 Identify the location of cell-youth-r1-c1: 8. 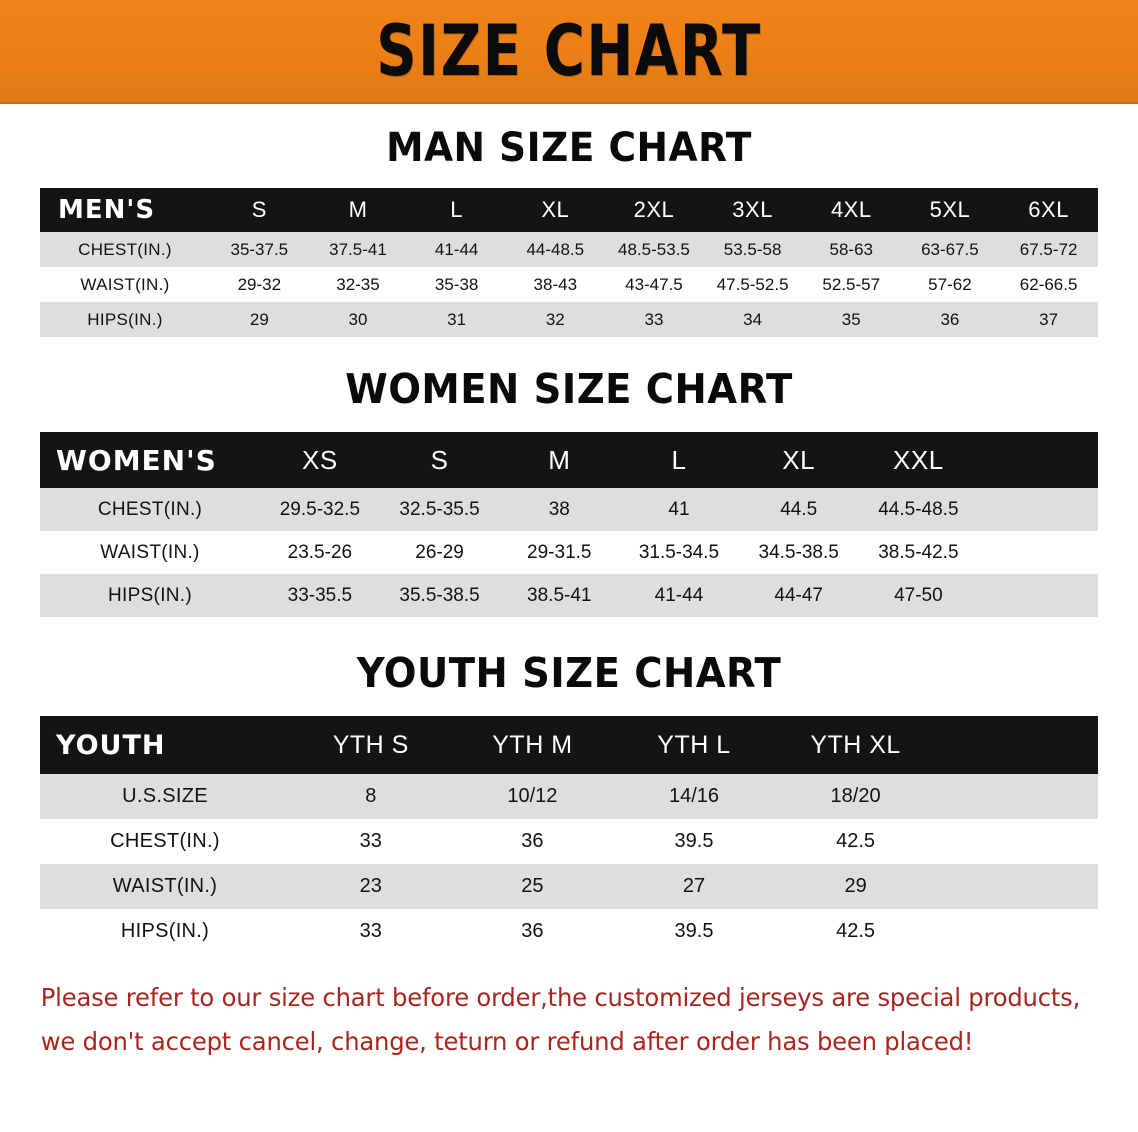
(371, 796).